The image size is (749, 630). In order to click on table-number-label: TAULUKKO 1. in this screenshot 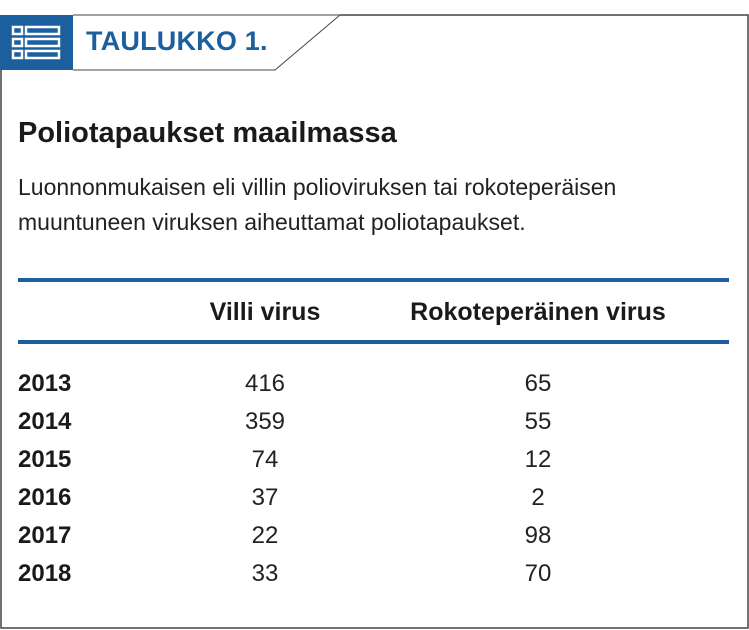, I will do `click(177, 41)`.